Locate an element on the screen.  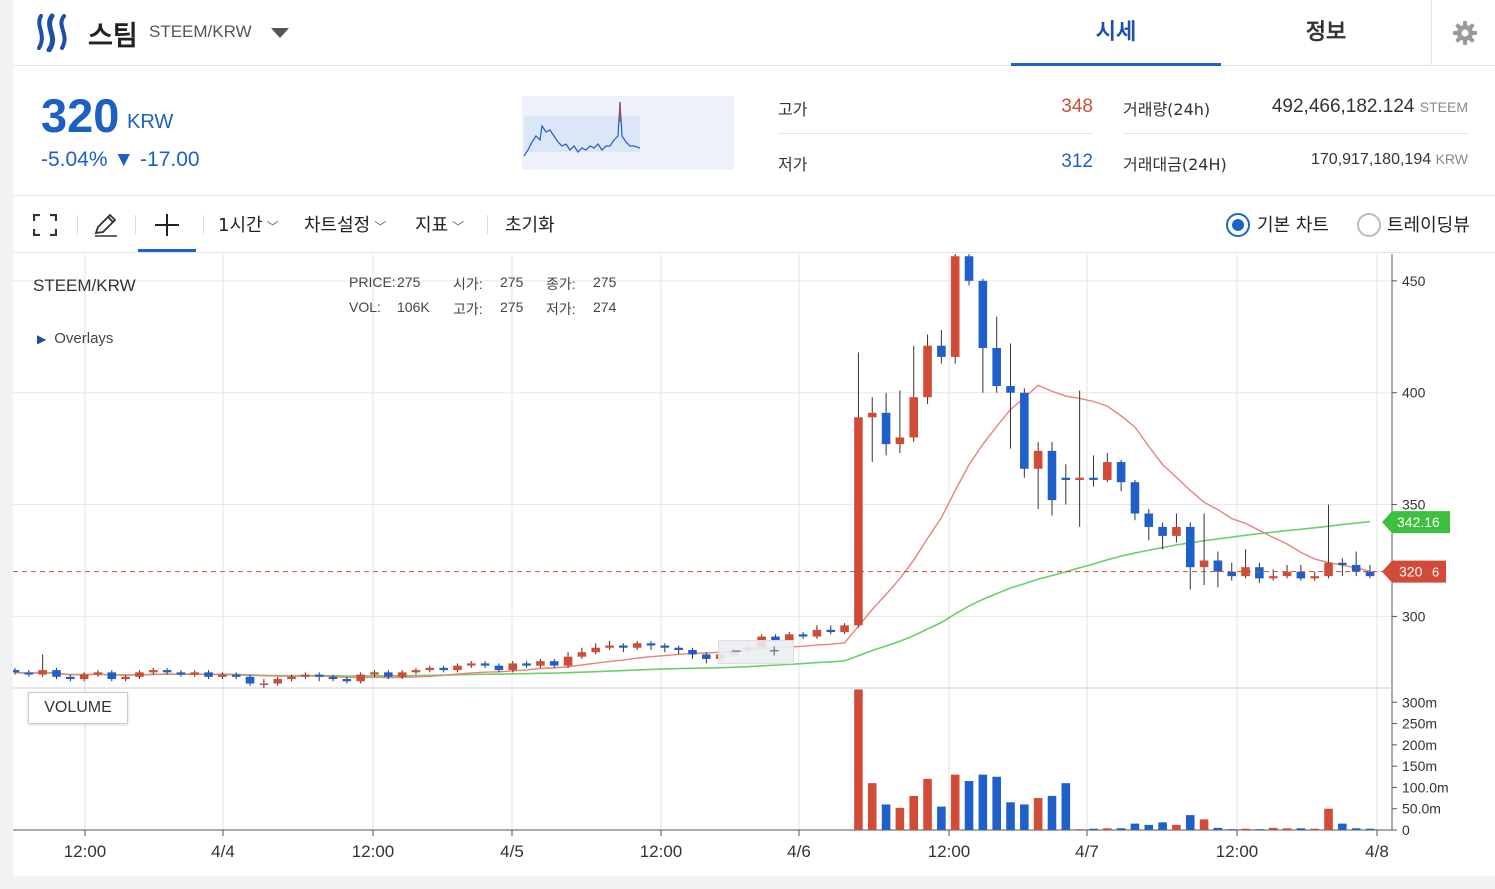
pencil-icon is located at coordinates (106, 225).